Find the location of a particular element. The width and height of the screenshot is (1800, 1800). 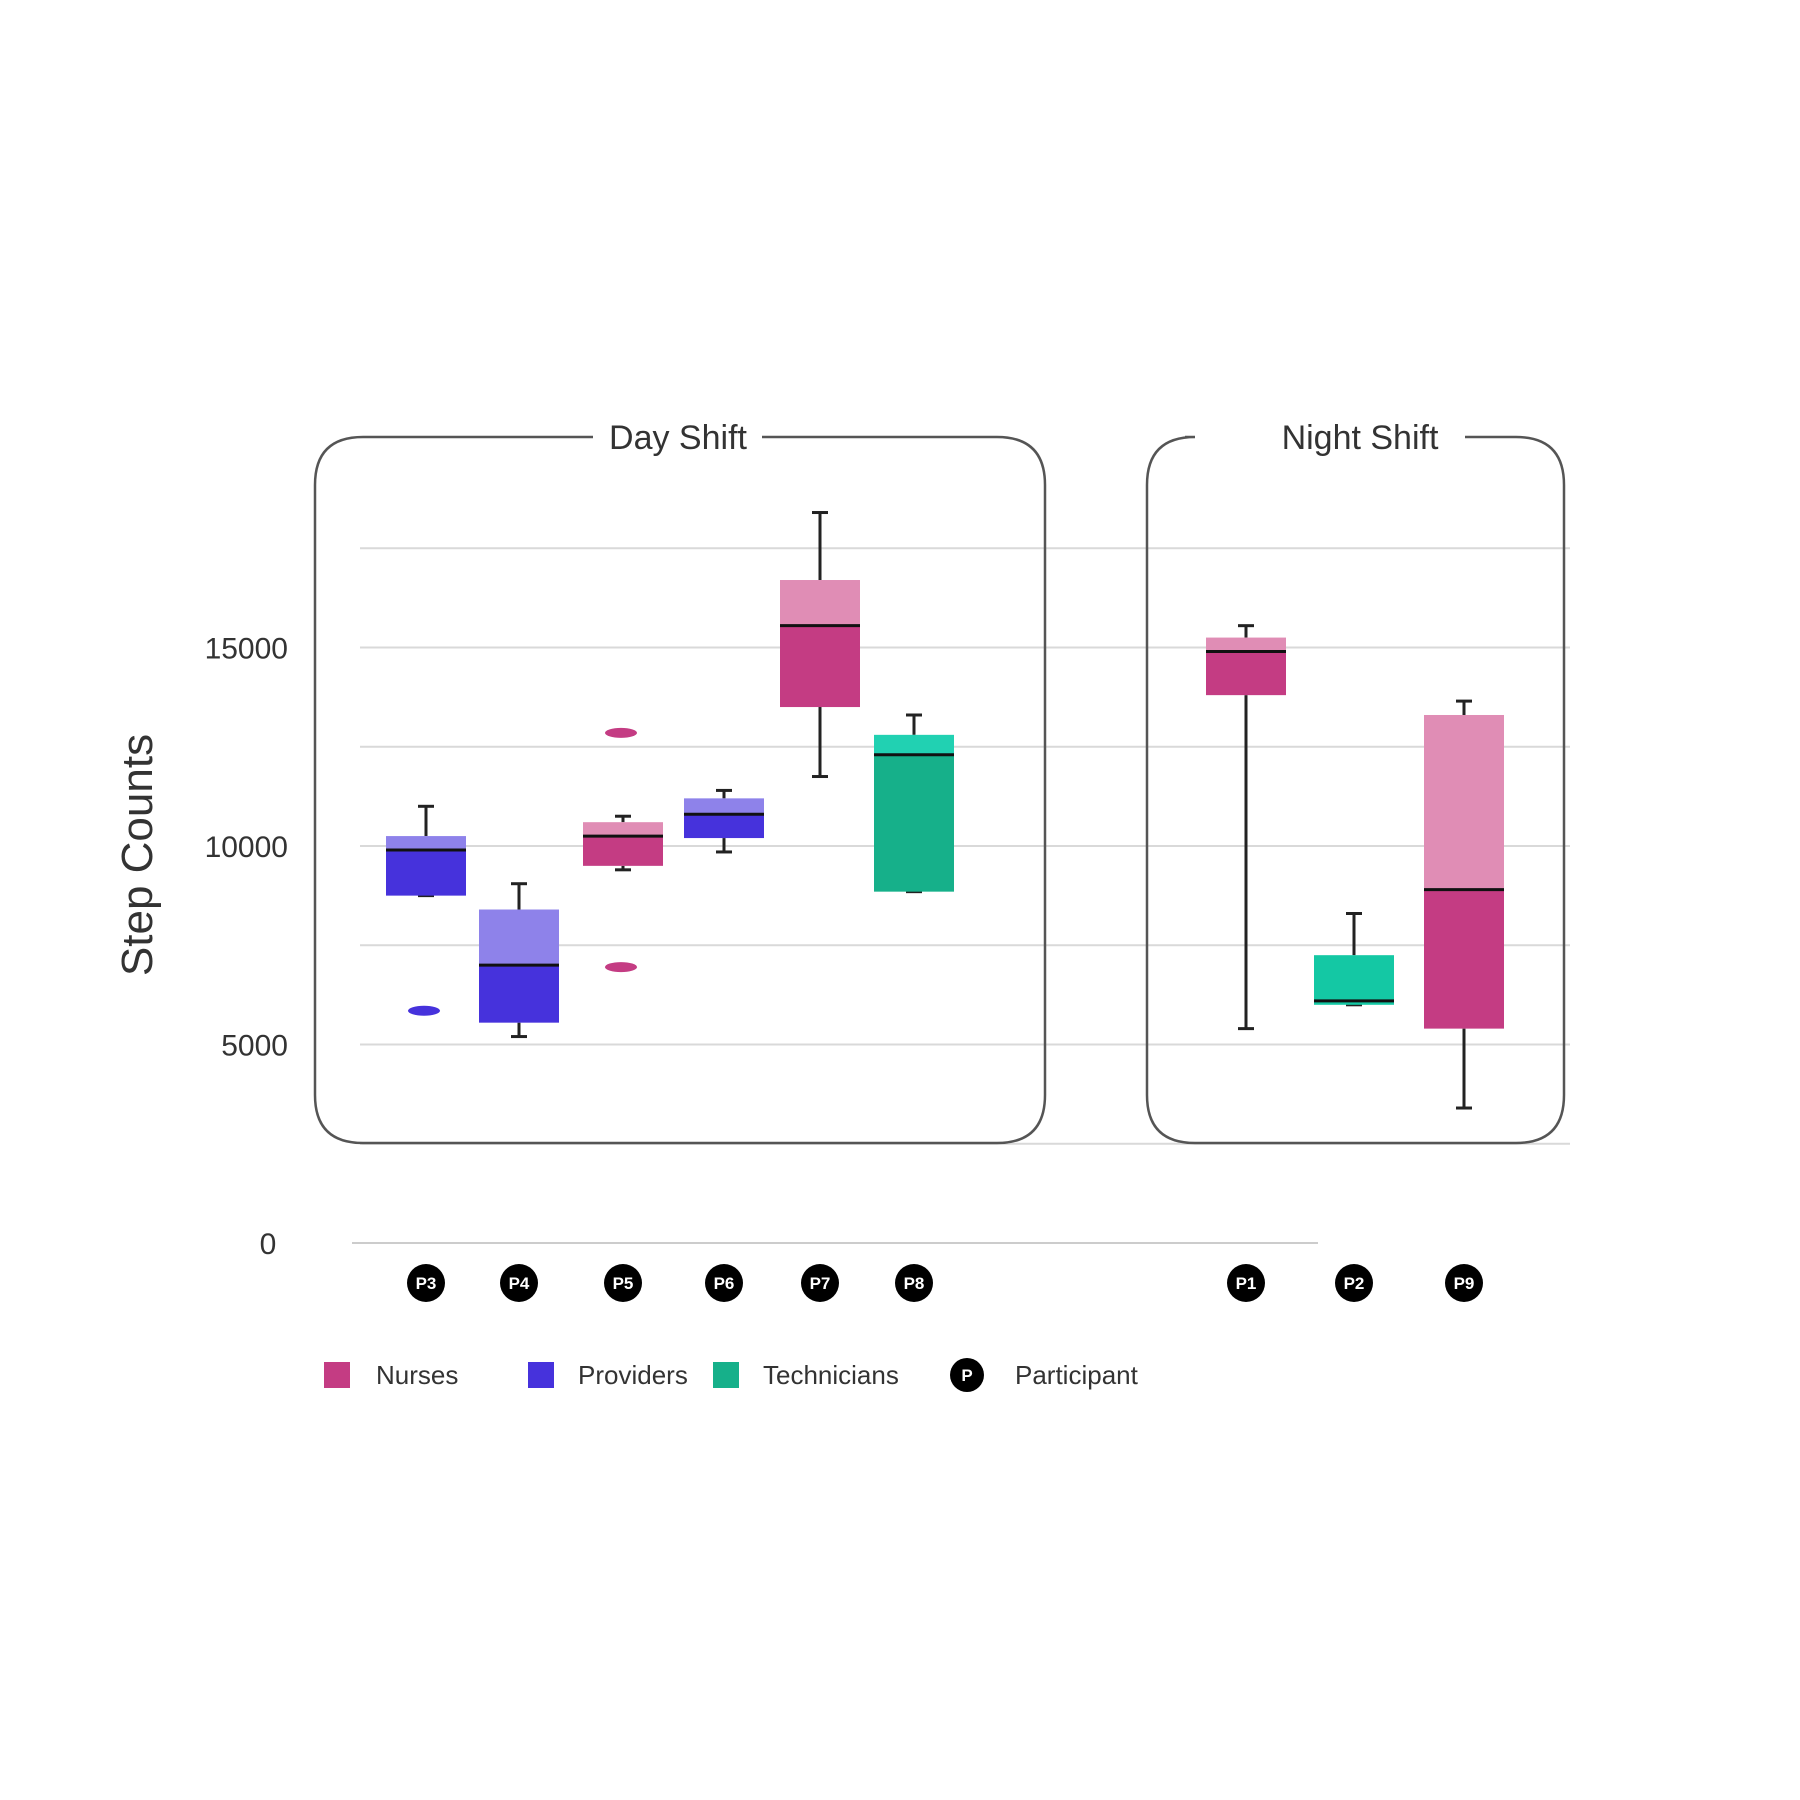

badge-p3: P3 is located at coordinates (426, 1283).